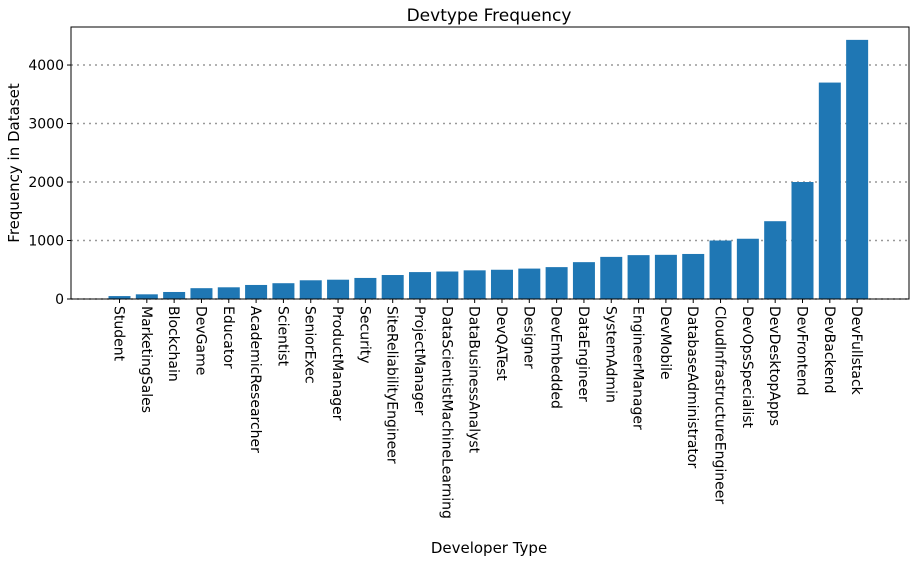  I want to click on chart-title: Devtype Frequency, so click(489, 16).